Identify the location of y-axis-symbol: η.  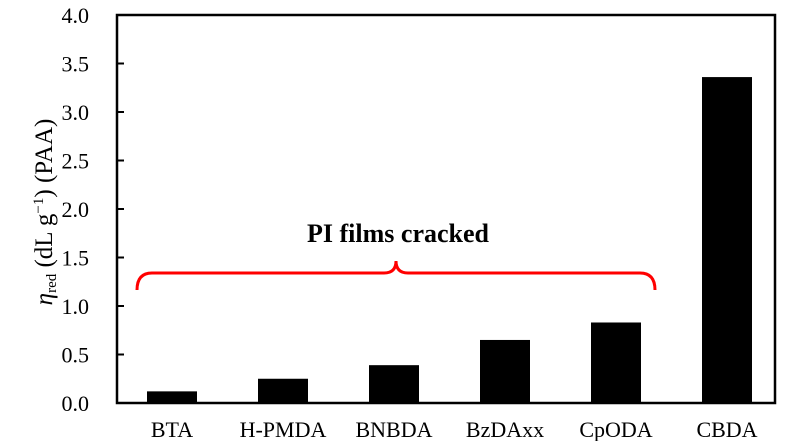
(44, 299).